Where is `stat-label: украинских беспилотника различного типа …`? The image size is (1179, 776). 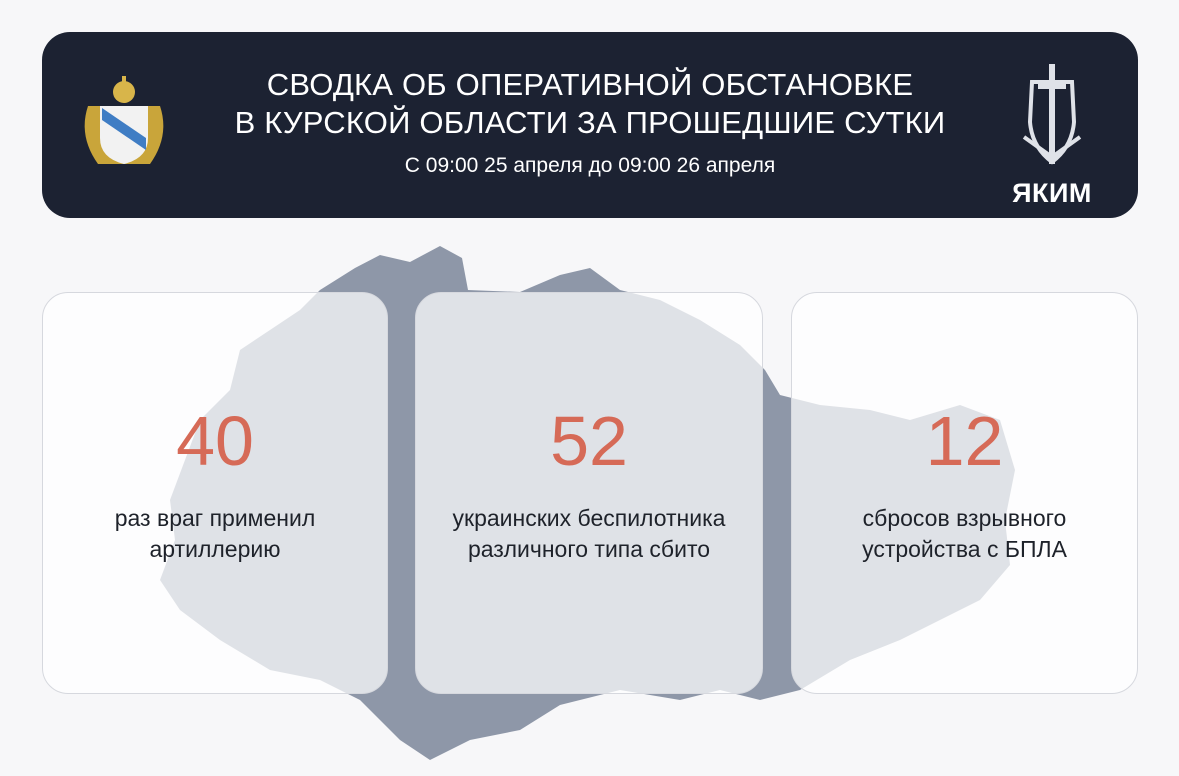 stat-label: украинских беспилотника различного типа … is located at coordinates (589, 534).